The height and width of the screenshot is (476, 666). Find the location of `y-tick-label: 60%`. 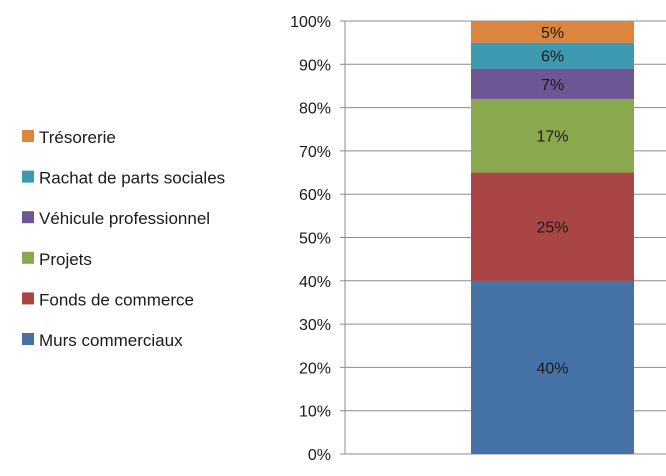

y-tick-label: 60% is located at coordinates (315, 195).